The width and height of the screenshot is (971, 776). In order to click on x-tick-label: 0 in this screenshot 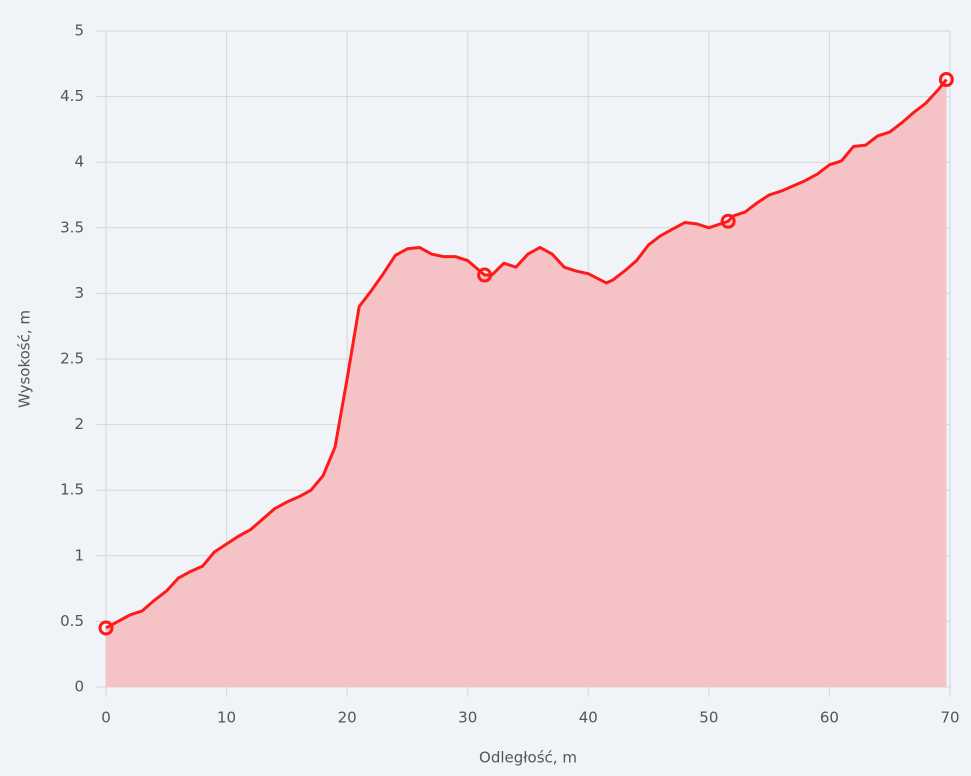, I will do `click(106, 718)`.